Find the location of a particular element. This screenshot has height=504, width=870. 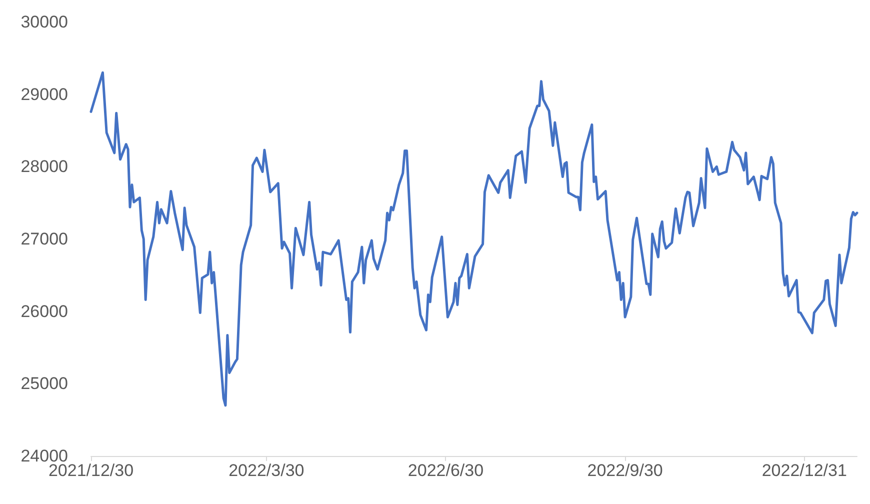

y-tick-label: 27000 is located at coordinates (44, 239).